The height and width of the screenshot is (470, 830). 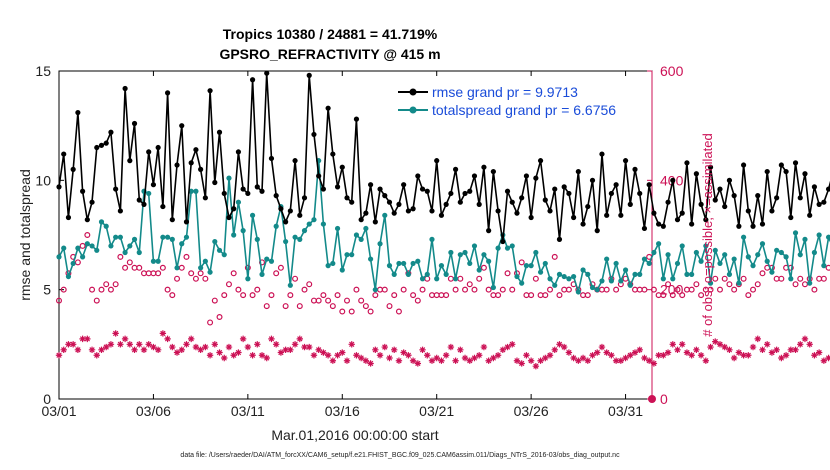 I want to click on y-tick-label: 5, so click(x=47, y=290).